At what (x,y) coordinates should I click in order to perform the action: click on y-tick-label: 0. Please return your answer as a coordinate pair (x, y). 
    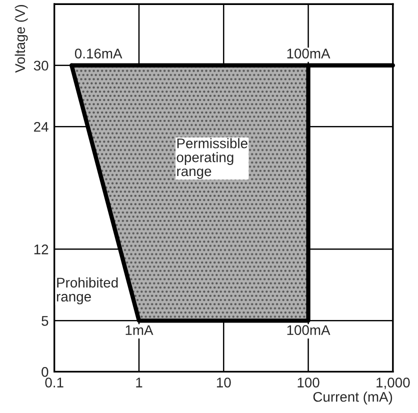
    Looking at the image, I should click on (45, 372).